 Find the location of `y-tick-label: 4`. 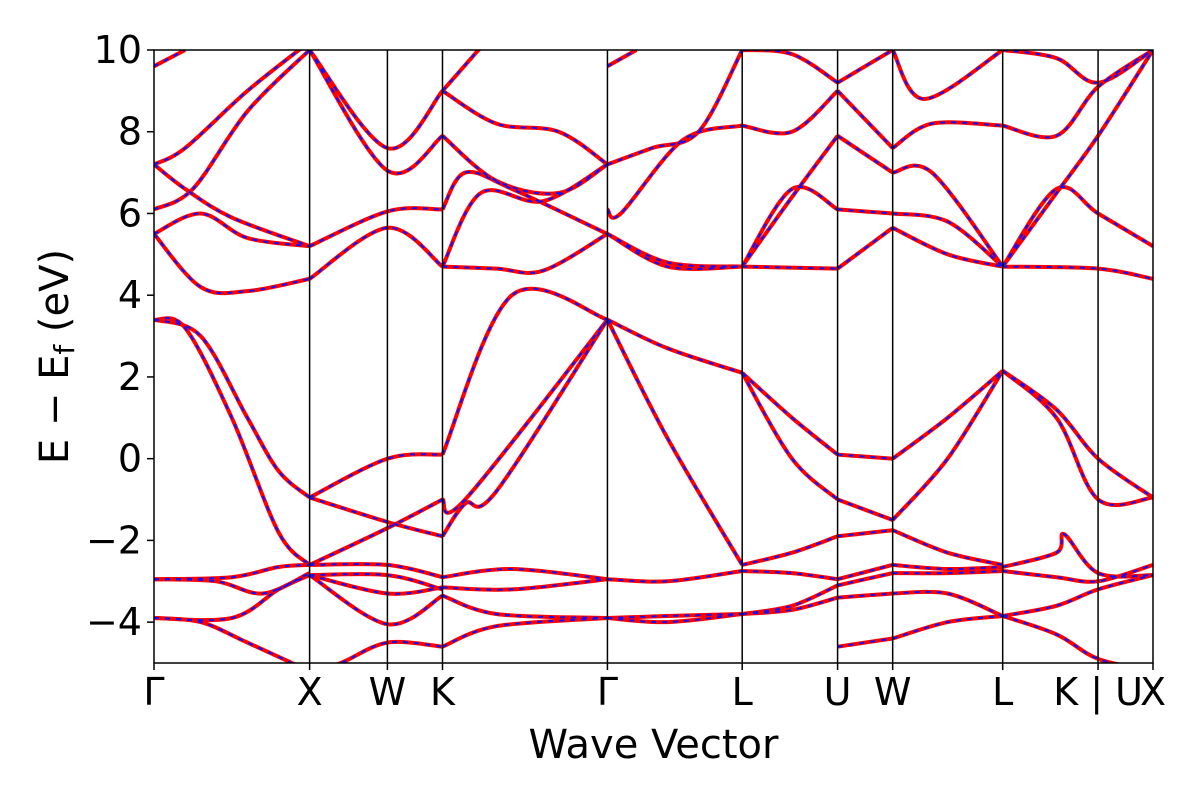

y-tick-label: 4 is located at coordinates (130, 295).